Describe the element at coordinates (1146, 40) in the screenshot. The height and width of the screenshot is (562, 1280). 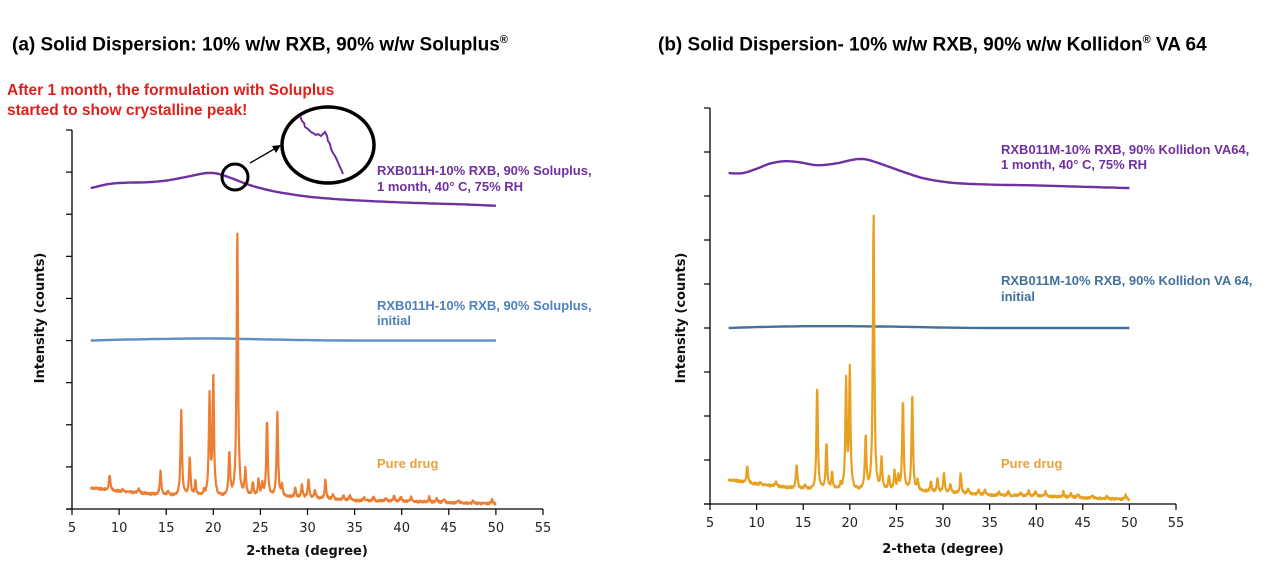
I see `panel-b-title-sup: ®` at that location.